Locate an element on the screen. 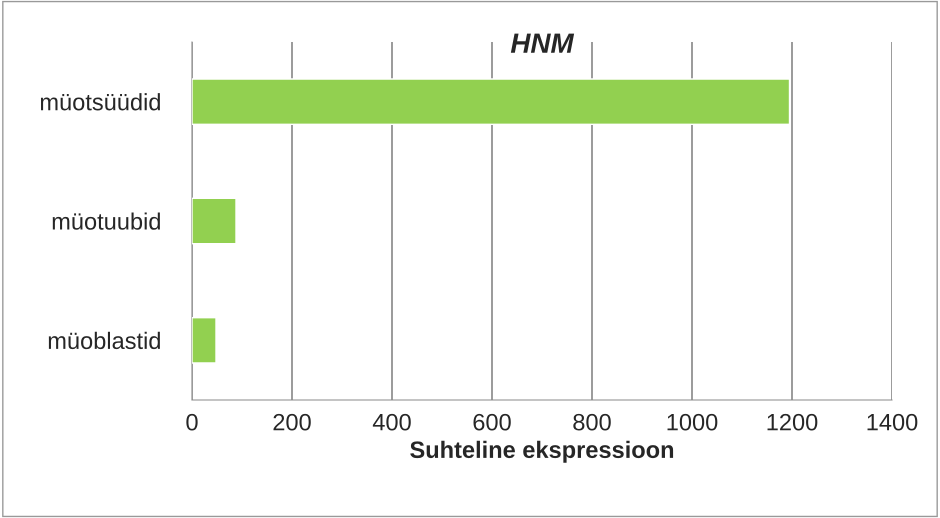 The width and height of the screenshot is (940, 518). x-tick-label: 1000 is located at coordinates (693, 422).